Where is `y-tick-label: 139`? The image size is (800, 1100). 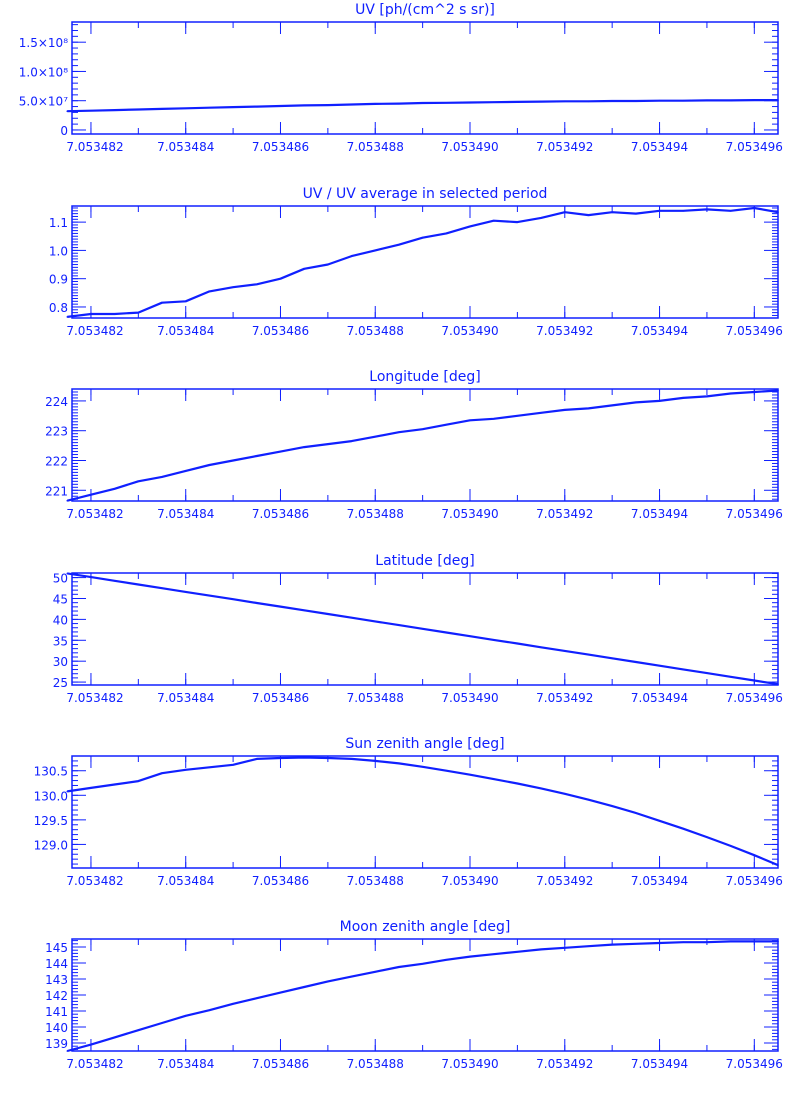 y-tick-label: 139 is located at coordinates (56, 1044).